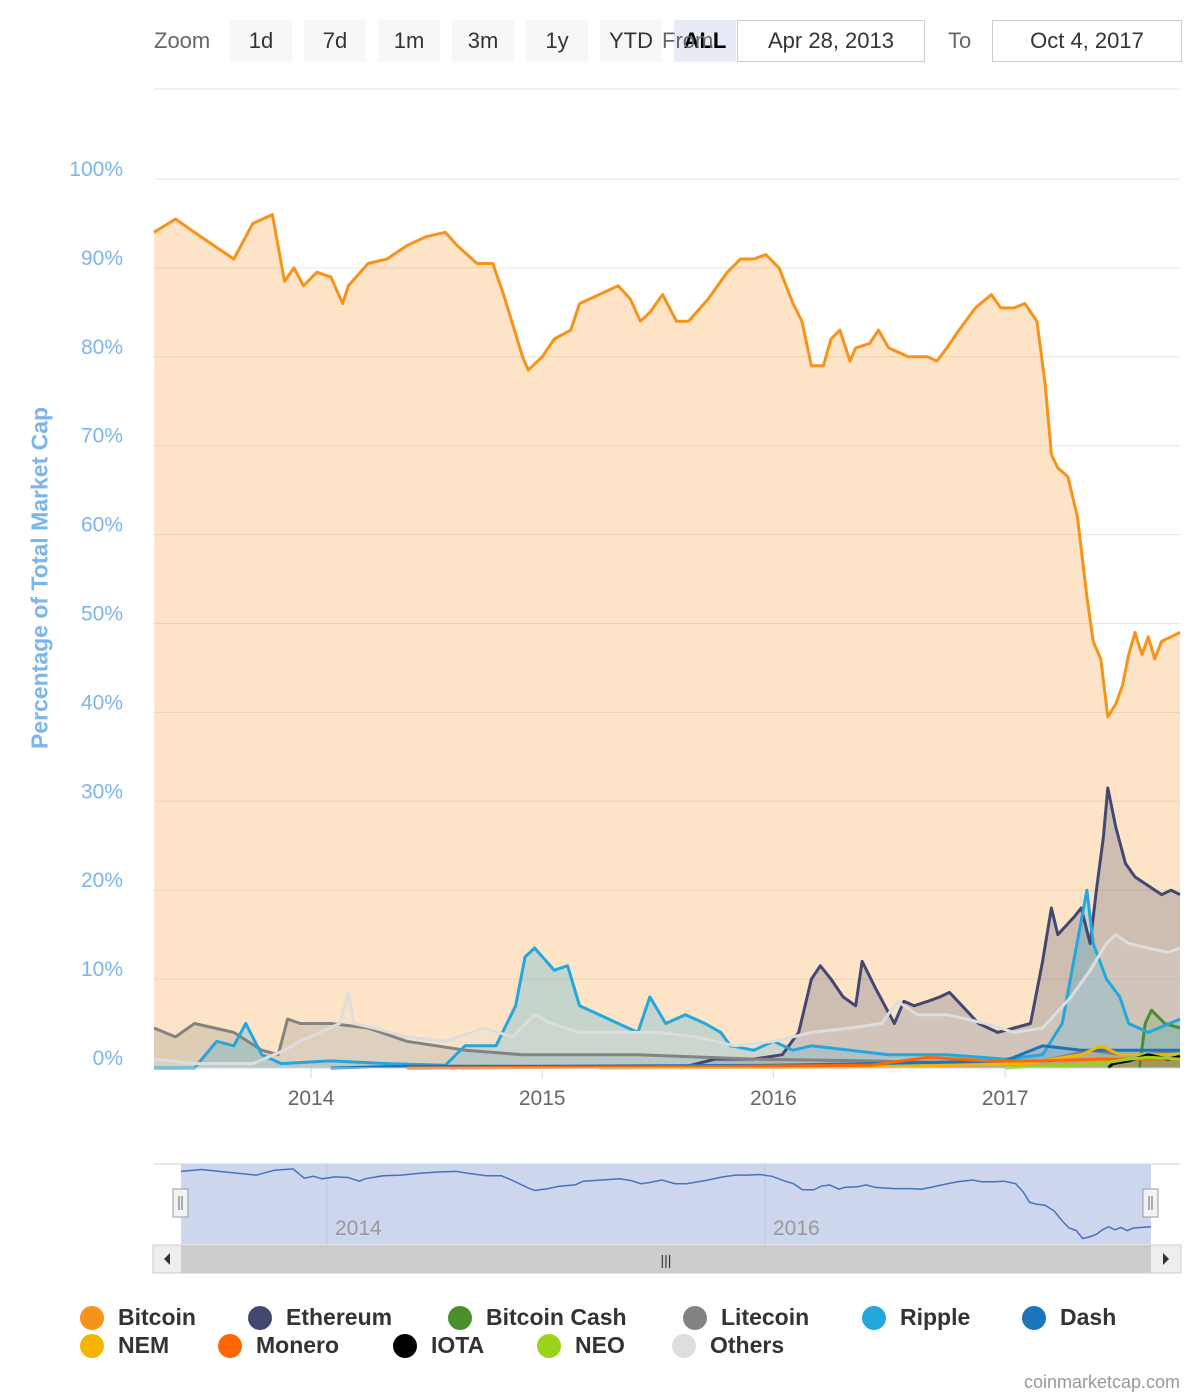 The image size is (1200, 1400). I want to click on legend-item-monero: Monero, so click(278, 1345).